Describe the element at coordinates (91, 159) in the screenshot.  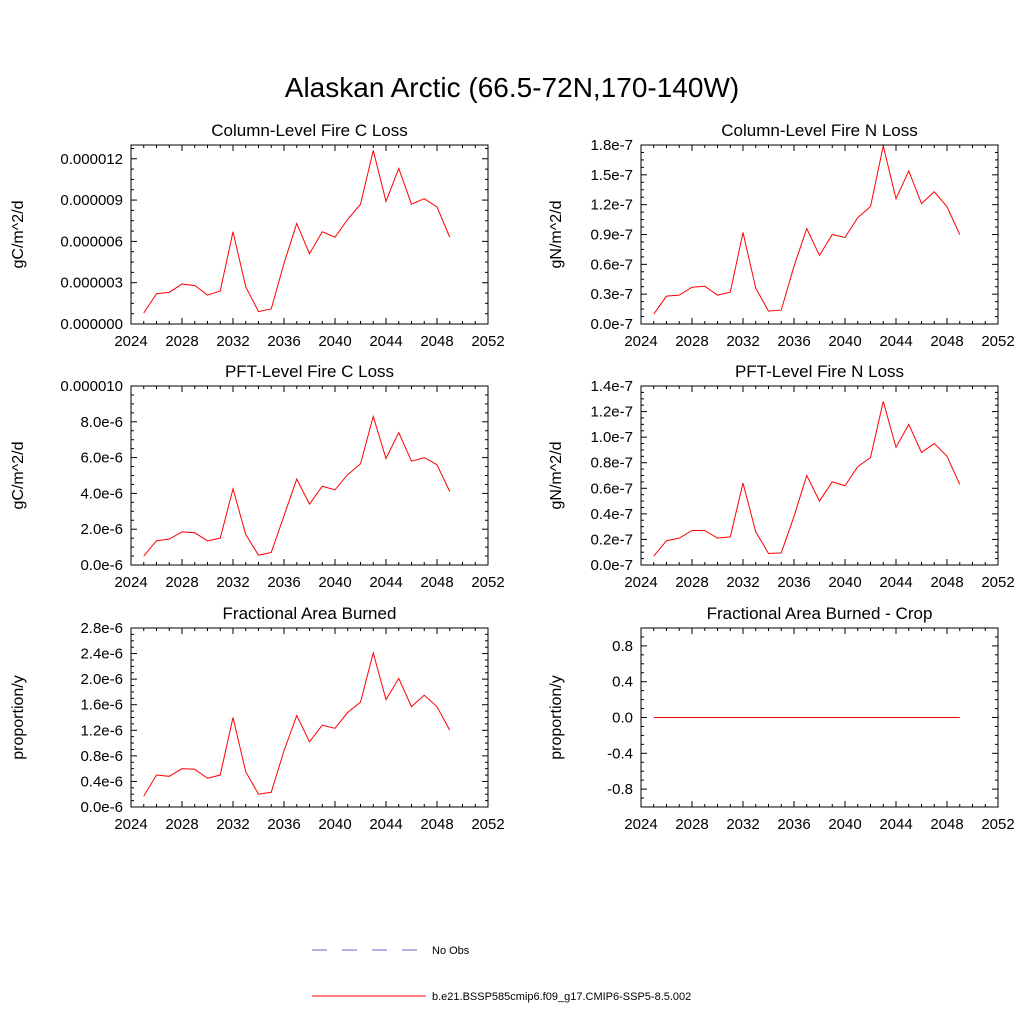
I see `y-tick-label: 0.000012` at that location.